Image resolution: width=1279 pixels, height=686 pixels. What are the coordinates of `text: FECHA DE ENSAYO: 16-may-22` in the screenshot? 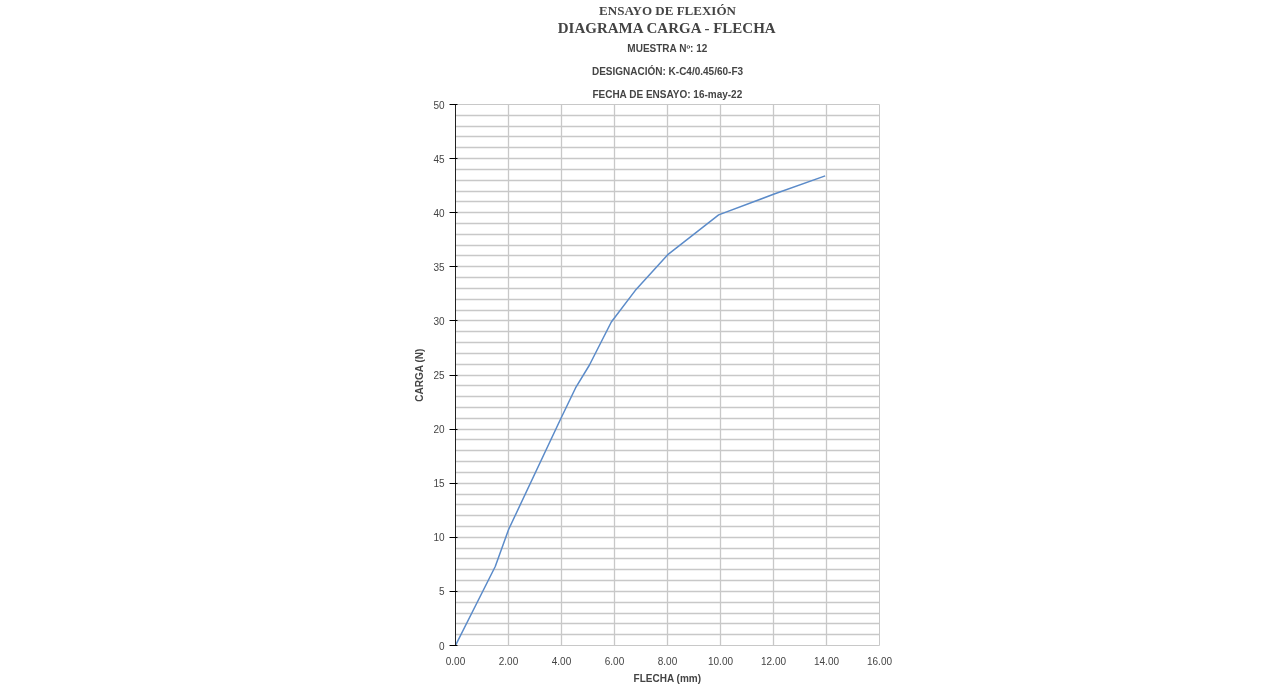 It's located at (667, 94).